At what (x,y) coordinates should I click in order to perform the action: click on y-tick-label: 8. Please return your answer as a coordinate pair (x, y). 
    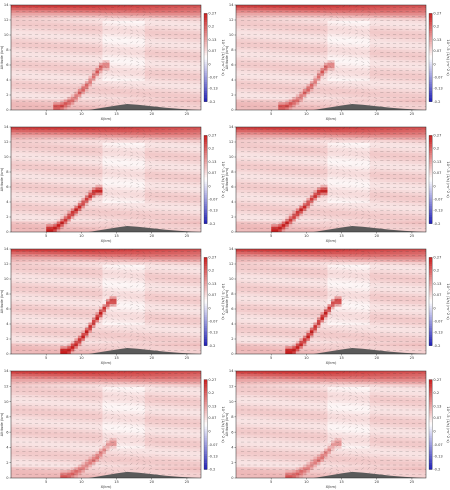
    Looking at the image, I should click on (232, 417).